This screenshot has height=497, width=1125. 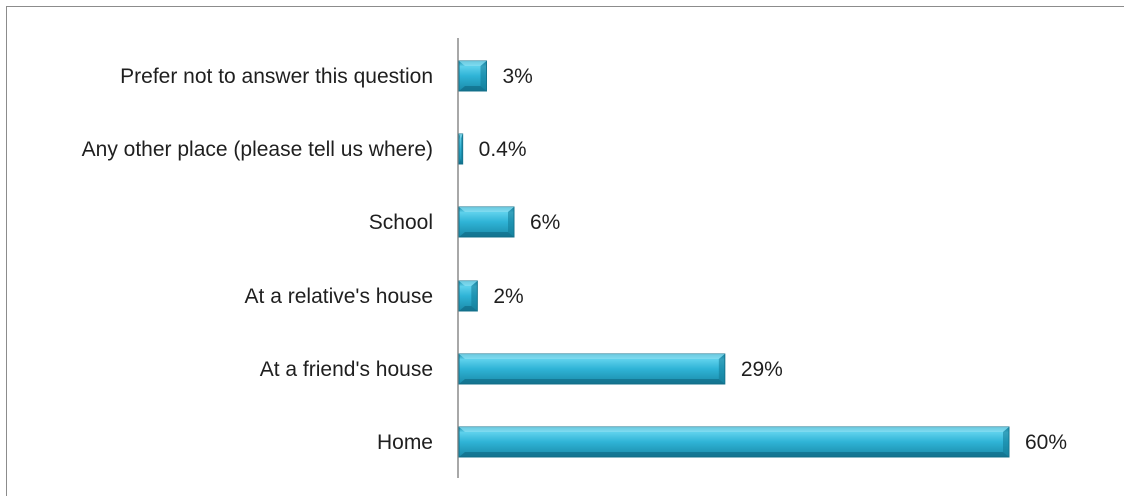 I want to click on bar-3-bevel-top, so click(x=486, y=209).